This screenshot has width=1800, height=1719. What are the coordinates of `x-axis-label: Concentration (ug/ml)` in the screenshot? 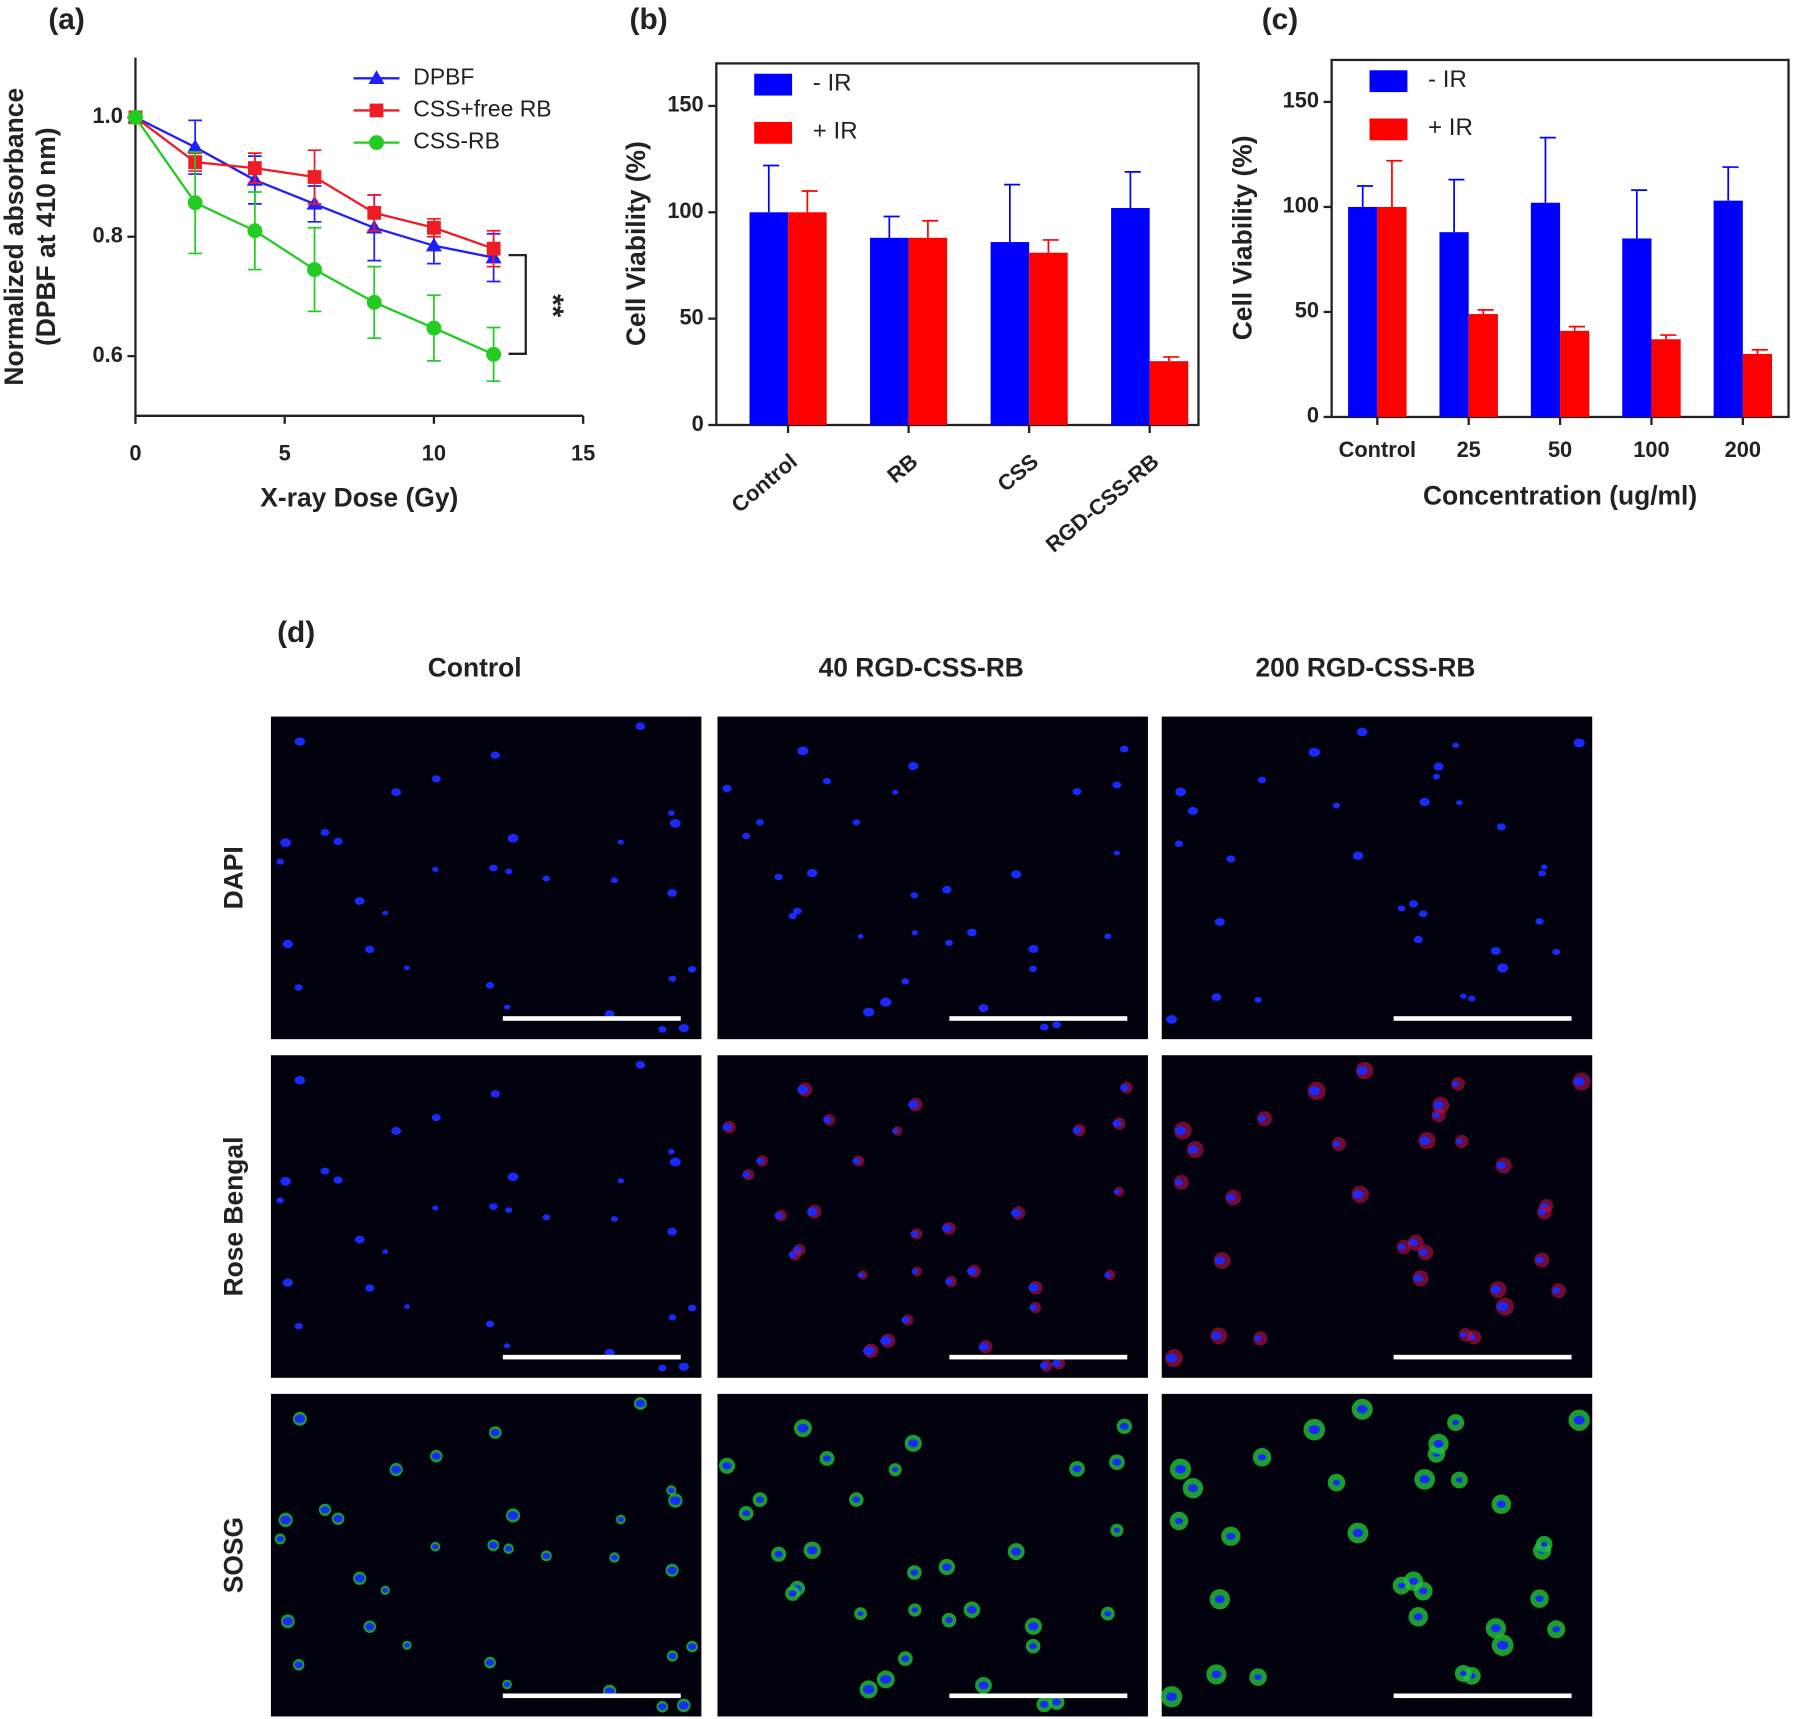 It's located at (1560, 495).